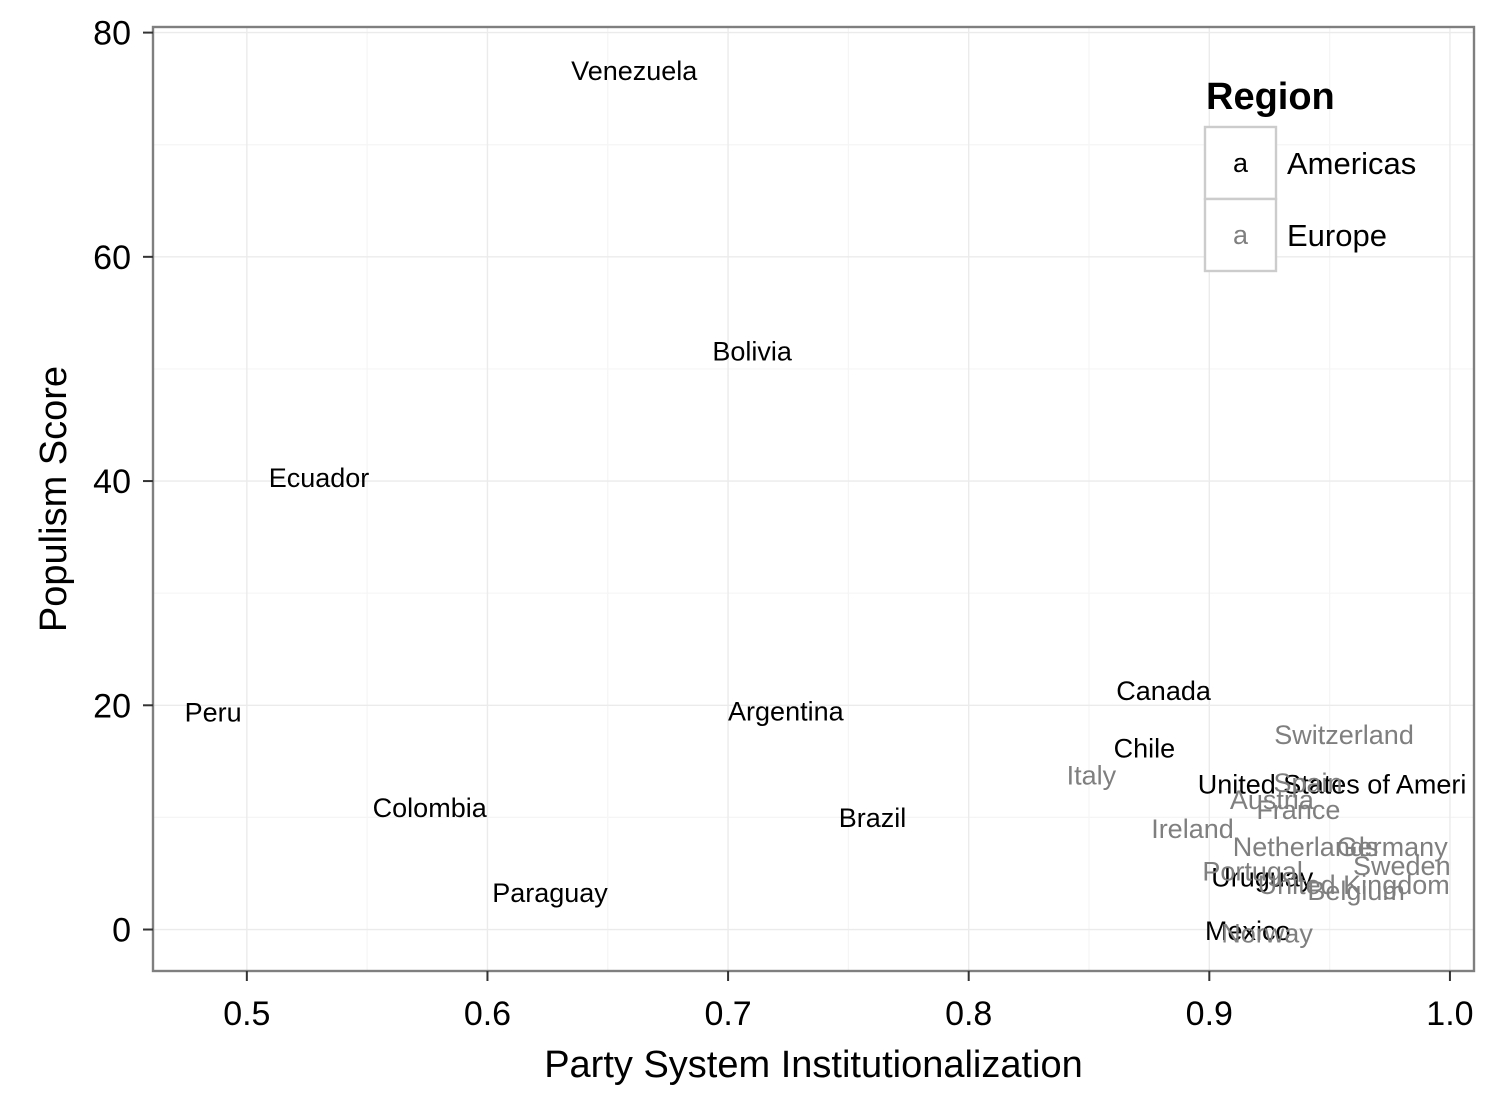 The width and height of the screenshot is (1500, 1112). Describe the element at coordinates (213, 713) in the screenshot. I see `point-label: Peru` at that location.